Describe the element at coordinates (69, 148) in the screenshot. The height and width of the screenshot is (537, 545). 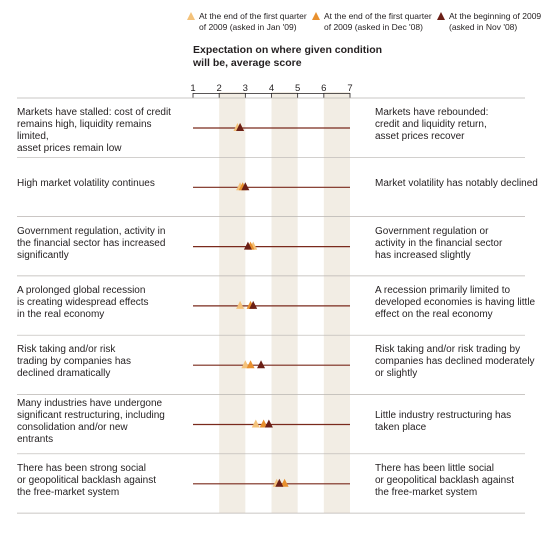
I see `row-label-line: asset prices remain low` at that location.